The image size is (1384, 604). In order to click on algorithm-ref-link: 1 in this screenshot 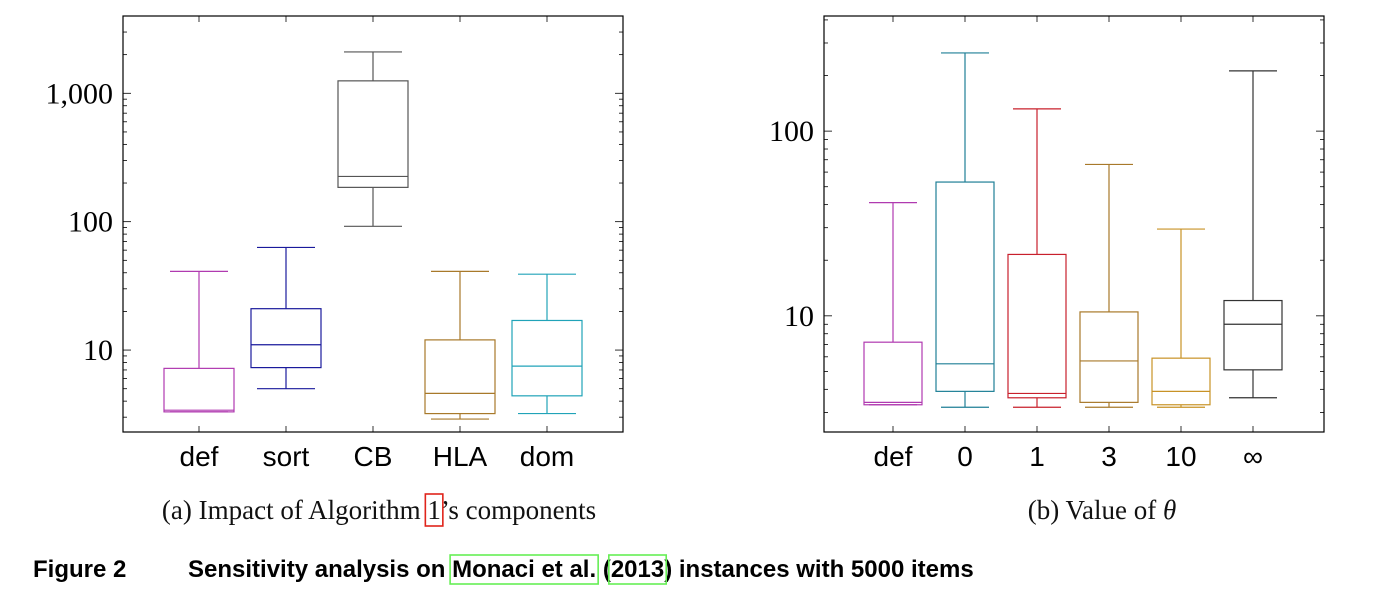, I will do `click(434, 510)`.